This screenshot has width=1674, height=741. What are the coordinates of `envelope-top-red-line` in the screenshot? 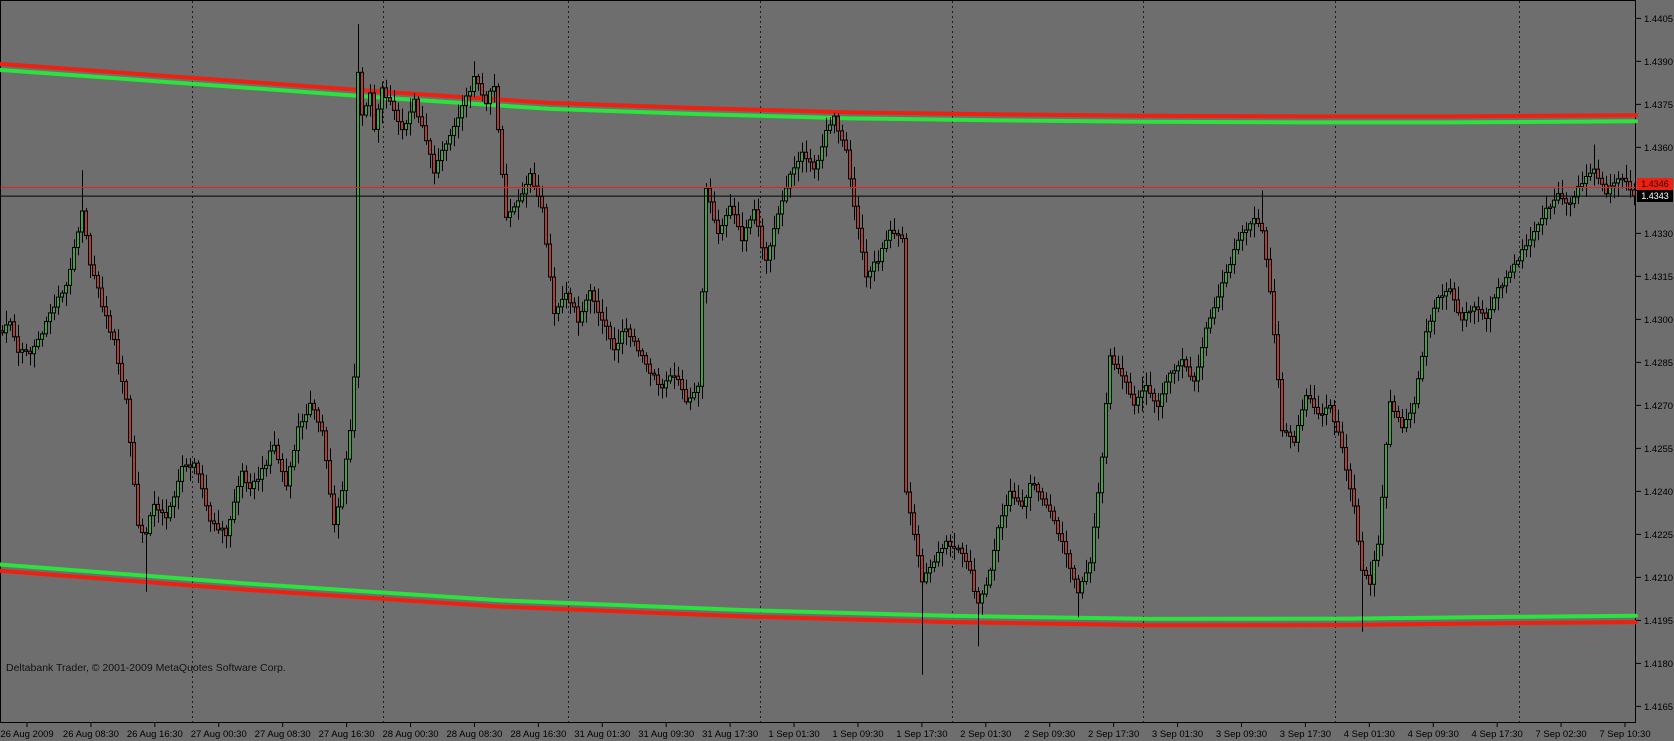 It's located at (819, 90).